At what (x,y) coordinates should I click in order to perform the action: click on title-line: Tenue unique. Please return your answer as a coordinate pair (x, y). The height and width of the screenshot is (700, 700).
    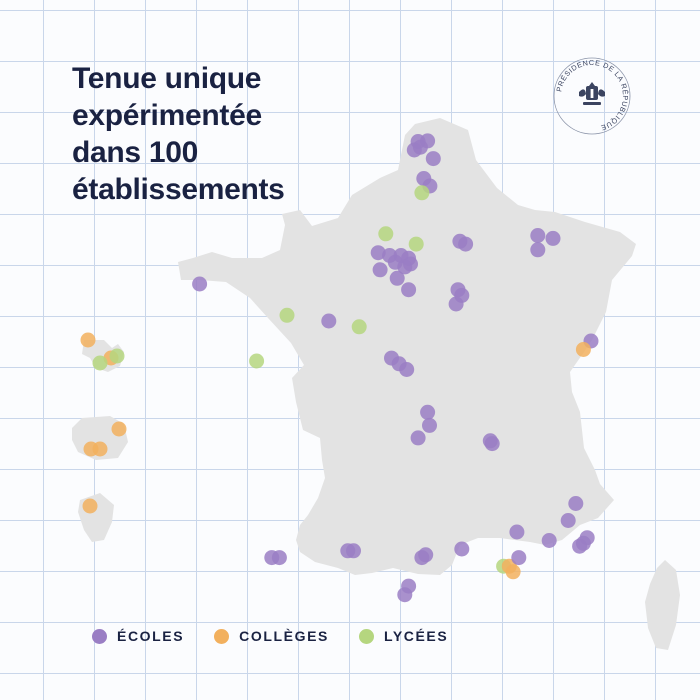
    Looking at the image, I should click on (167, 78).